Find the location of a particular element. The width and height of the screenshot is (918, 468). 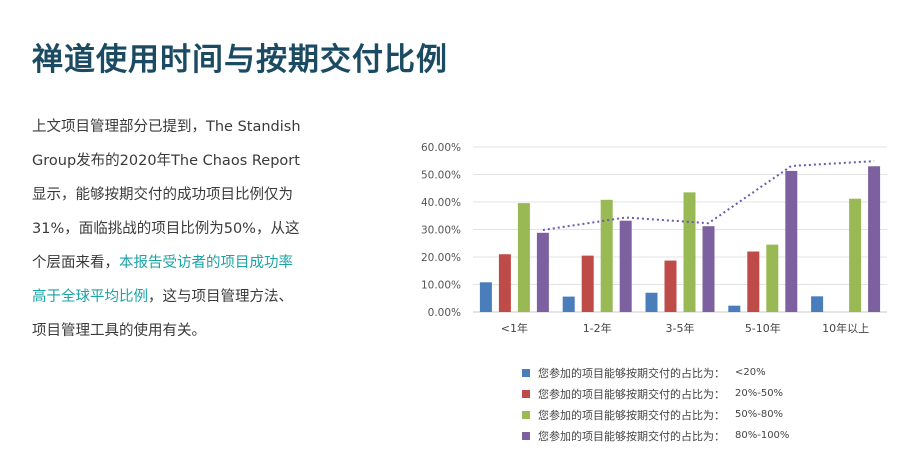

legend-item: 您参加的项目能够按期交付的占比为： 80%-100% is located at coordinates (655, 435).